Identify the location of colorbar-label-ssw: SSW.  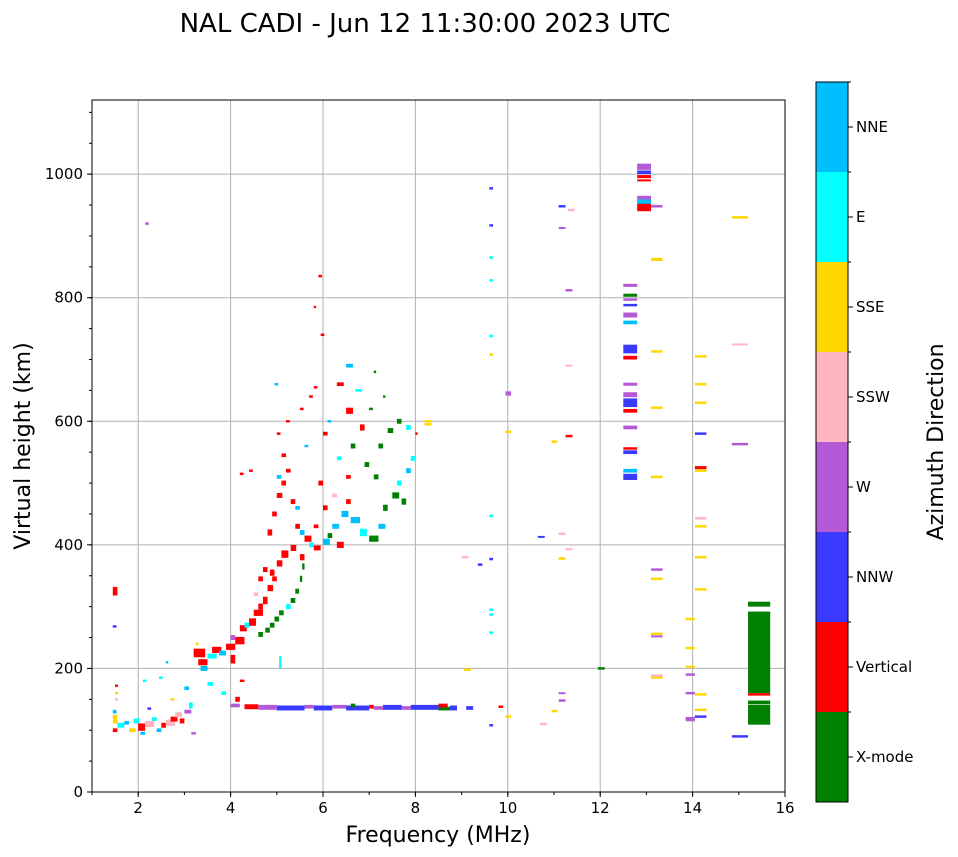
(873, 397).